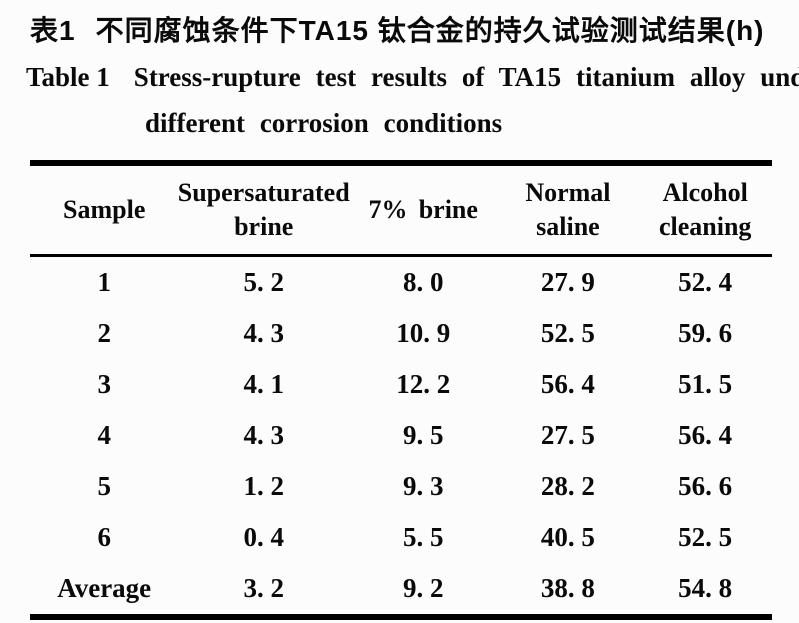 This screenshot has width=799, height=623. What do you see at coordinates (567, 588) in the screenshot?
I see `value-cell: 38. 8` at bounding box center [567, 588].